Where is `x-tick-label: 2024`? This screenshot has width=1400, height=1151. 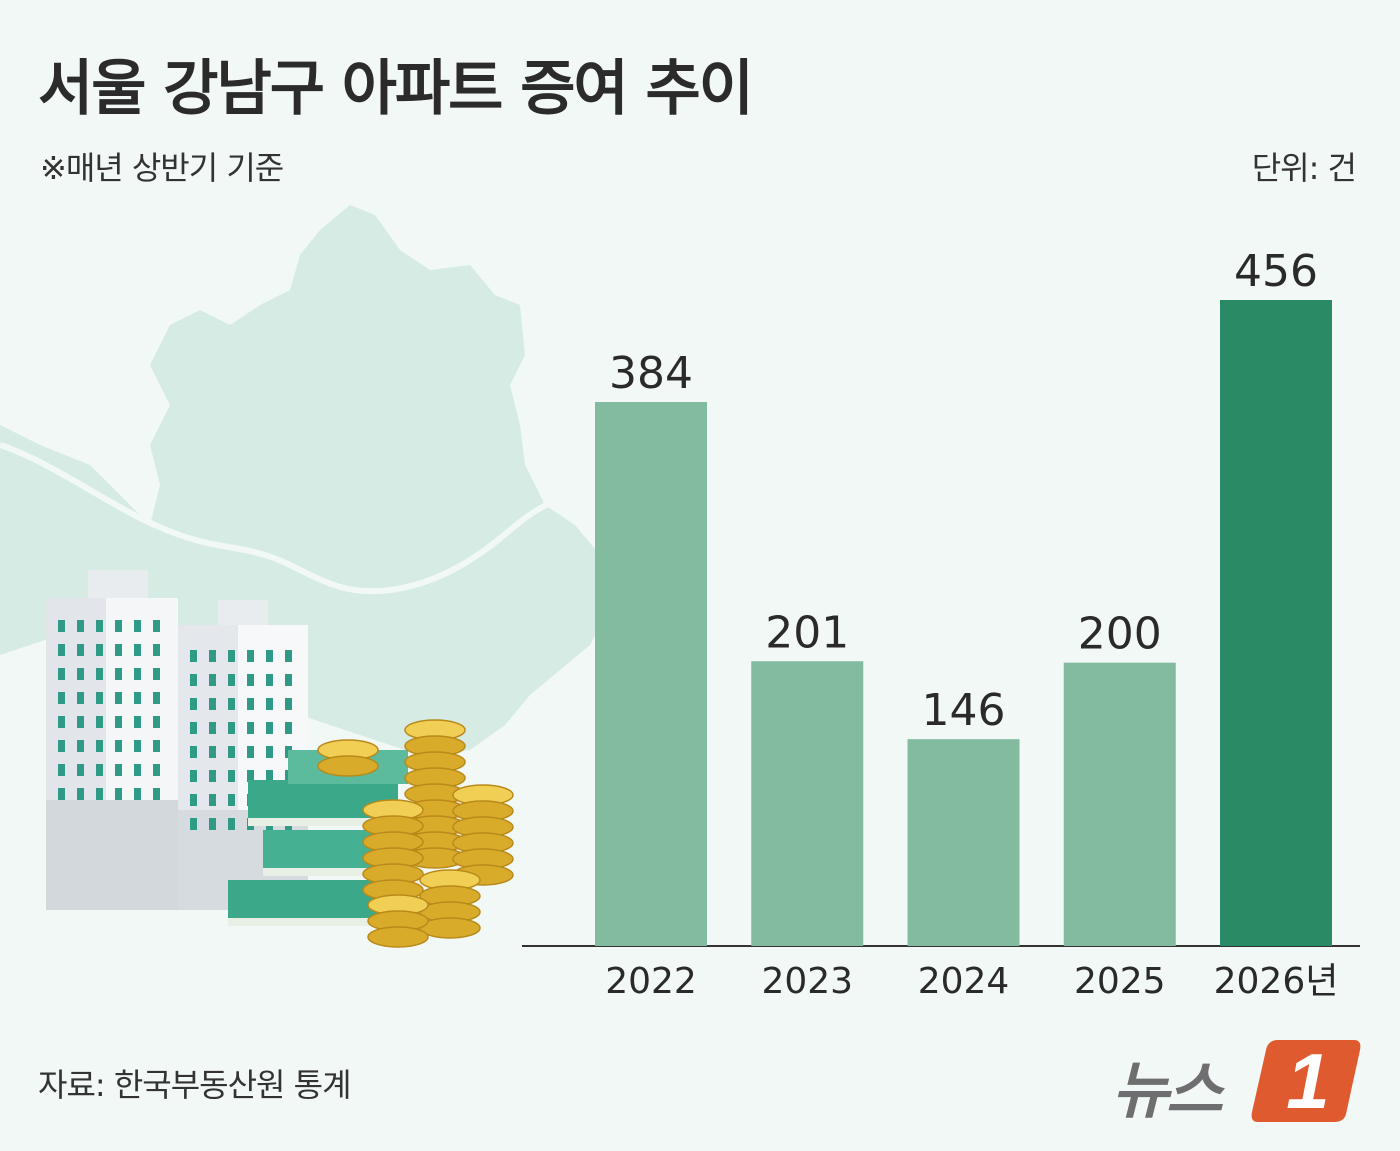 x-tick-label: 2024 is located at coordinates (964, 981).